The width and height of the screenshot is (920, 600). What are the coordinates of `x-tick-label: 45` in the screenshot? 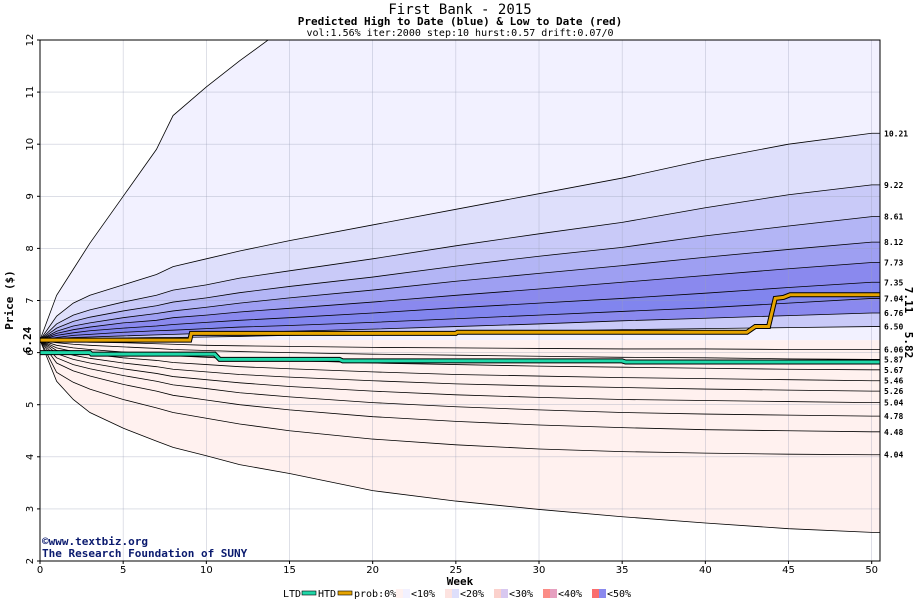 It's located at (788, 570).